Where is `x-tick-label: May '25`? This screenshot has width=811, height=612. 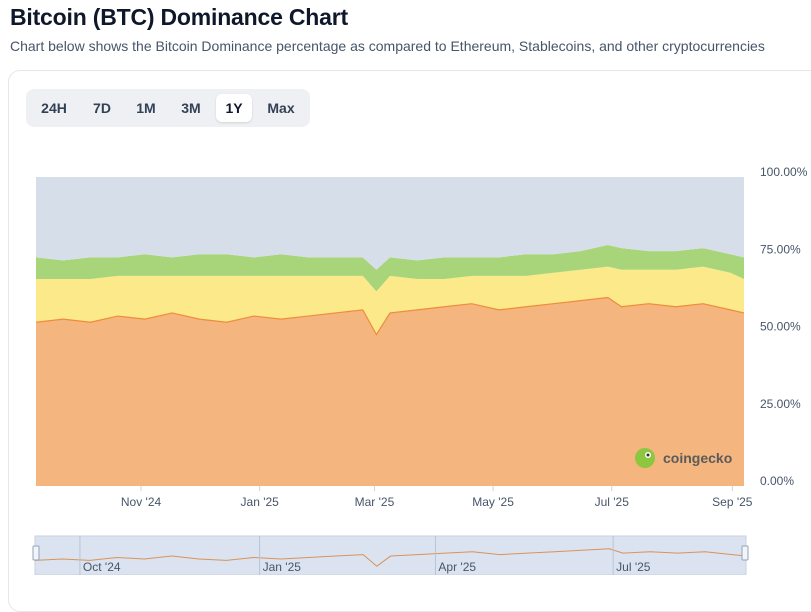
x-tick-label: May '25 is located at coordinates (493, 502).